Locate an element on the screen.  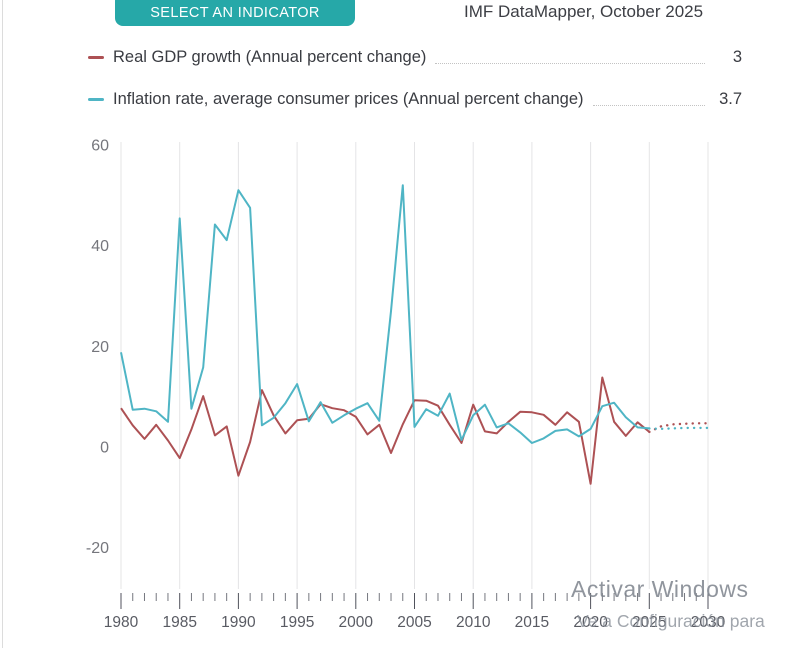
gdp-leader-dots is located at coordinates (570, 57).